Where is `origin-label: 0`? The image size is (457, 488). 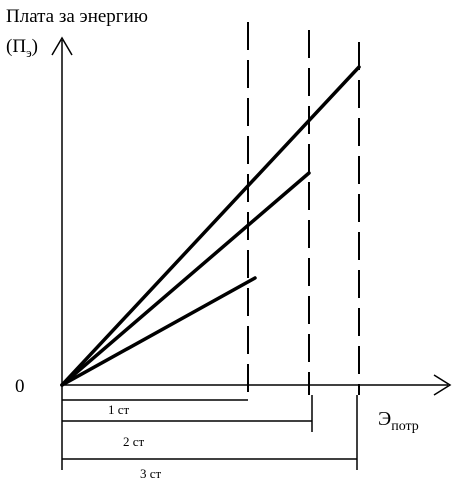
origin-label: 0 is located at coordinates (20, 386).